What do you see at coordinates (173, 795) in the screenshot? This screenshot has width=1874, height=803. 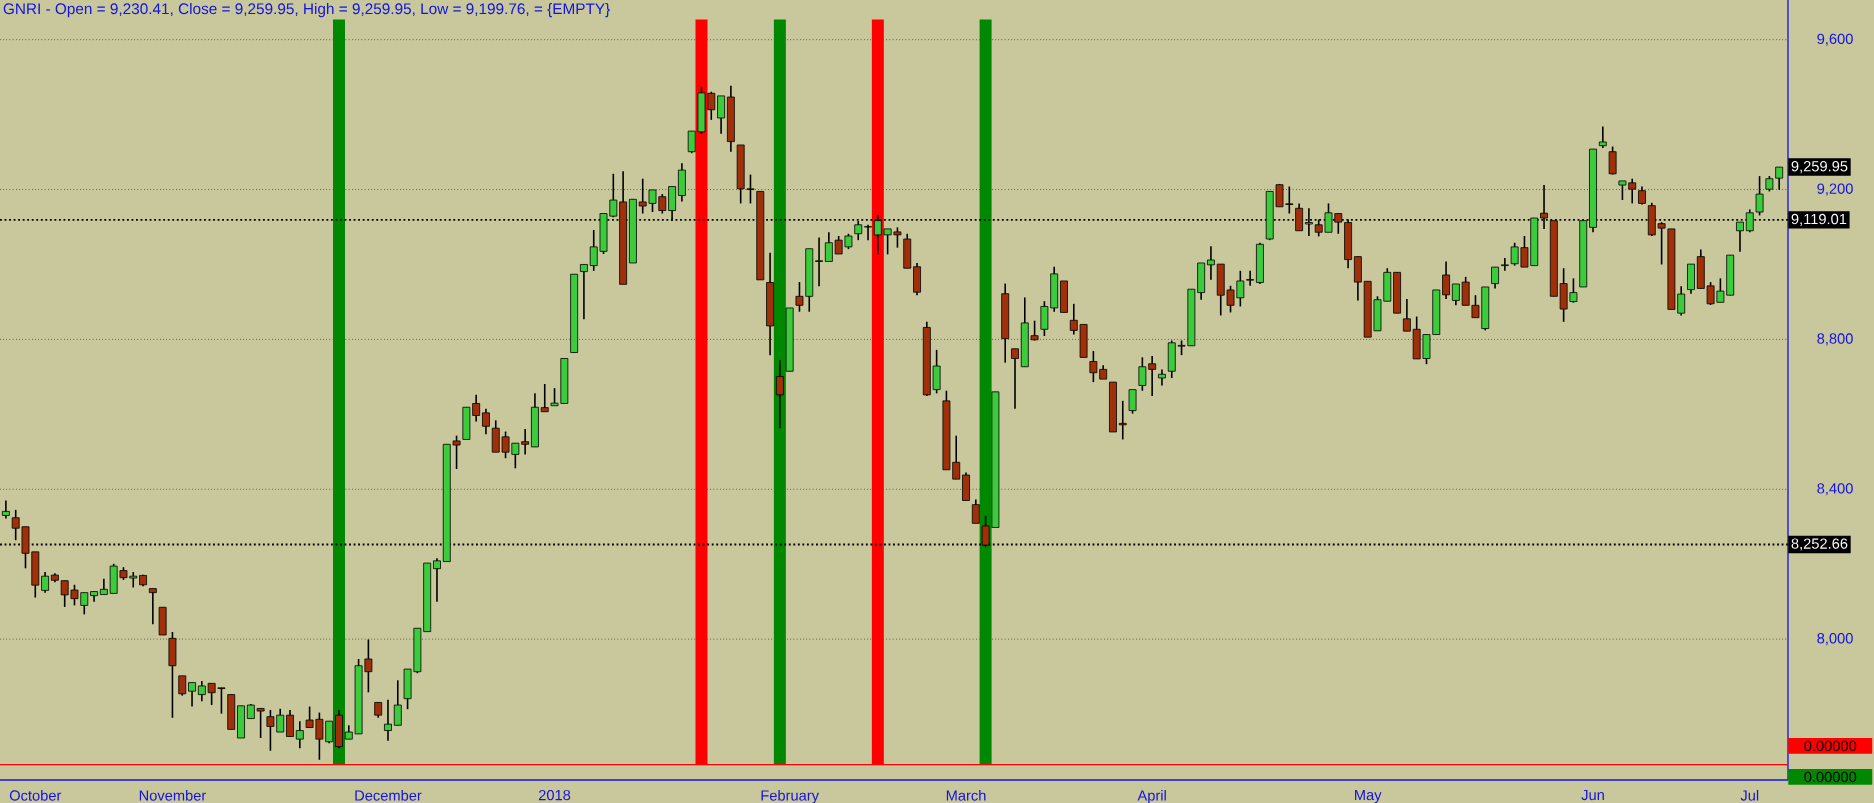 I see `x-tick-label: November` at bounding box center [173, 795].